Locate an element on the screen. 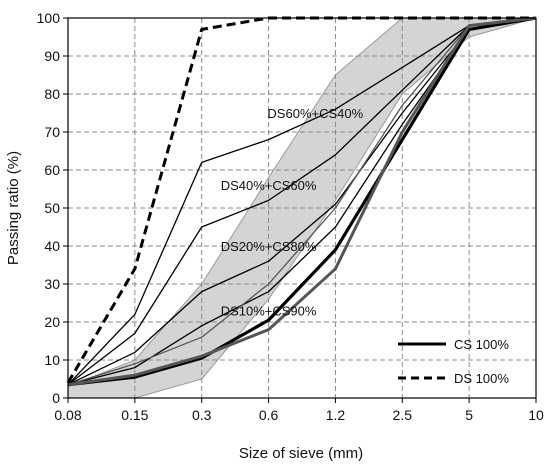 The width and height of the screenshot is (550, 467). x-tick-label-0.6: 0.6 is located at coordinates (269, 415).